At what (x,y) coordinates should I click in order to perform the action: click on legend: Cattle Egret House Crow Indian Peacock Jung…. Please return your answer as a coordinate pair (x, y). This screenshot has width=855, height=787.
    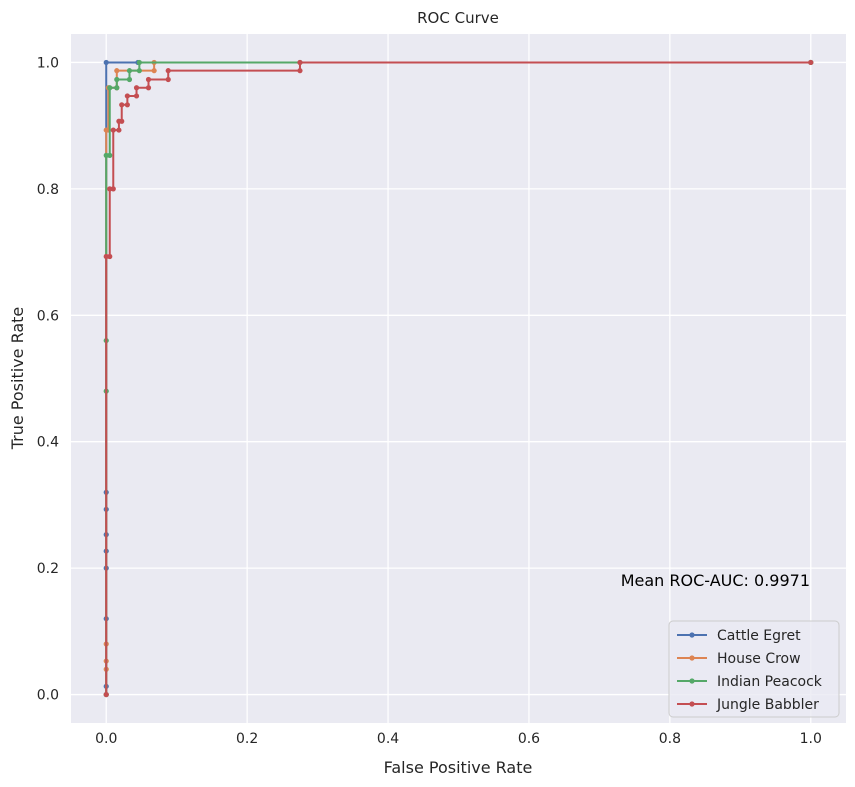
    Looking at the image, I should click on (754, 669).